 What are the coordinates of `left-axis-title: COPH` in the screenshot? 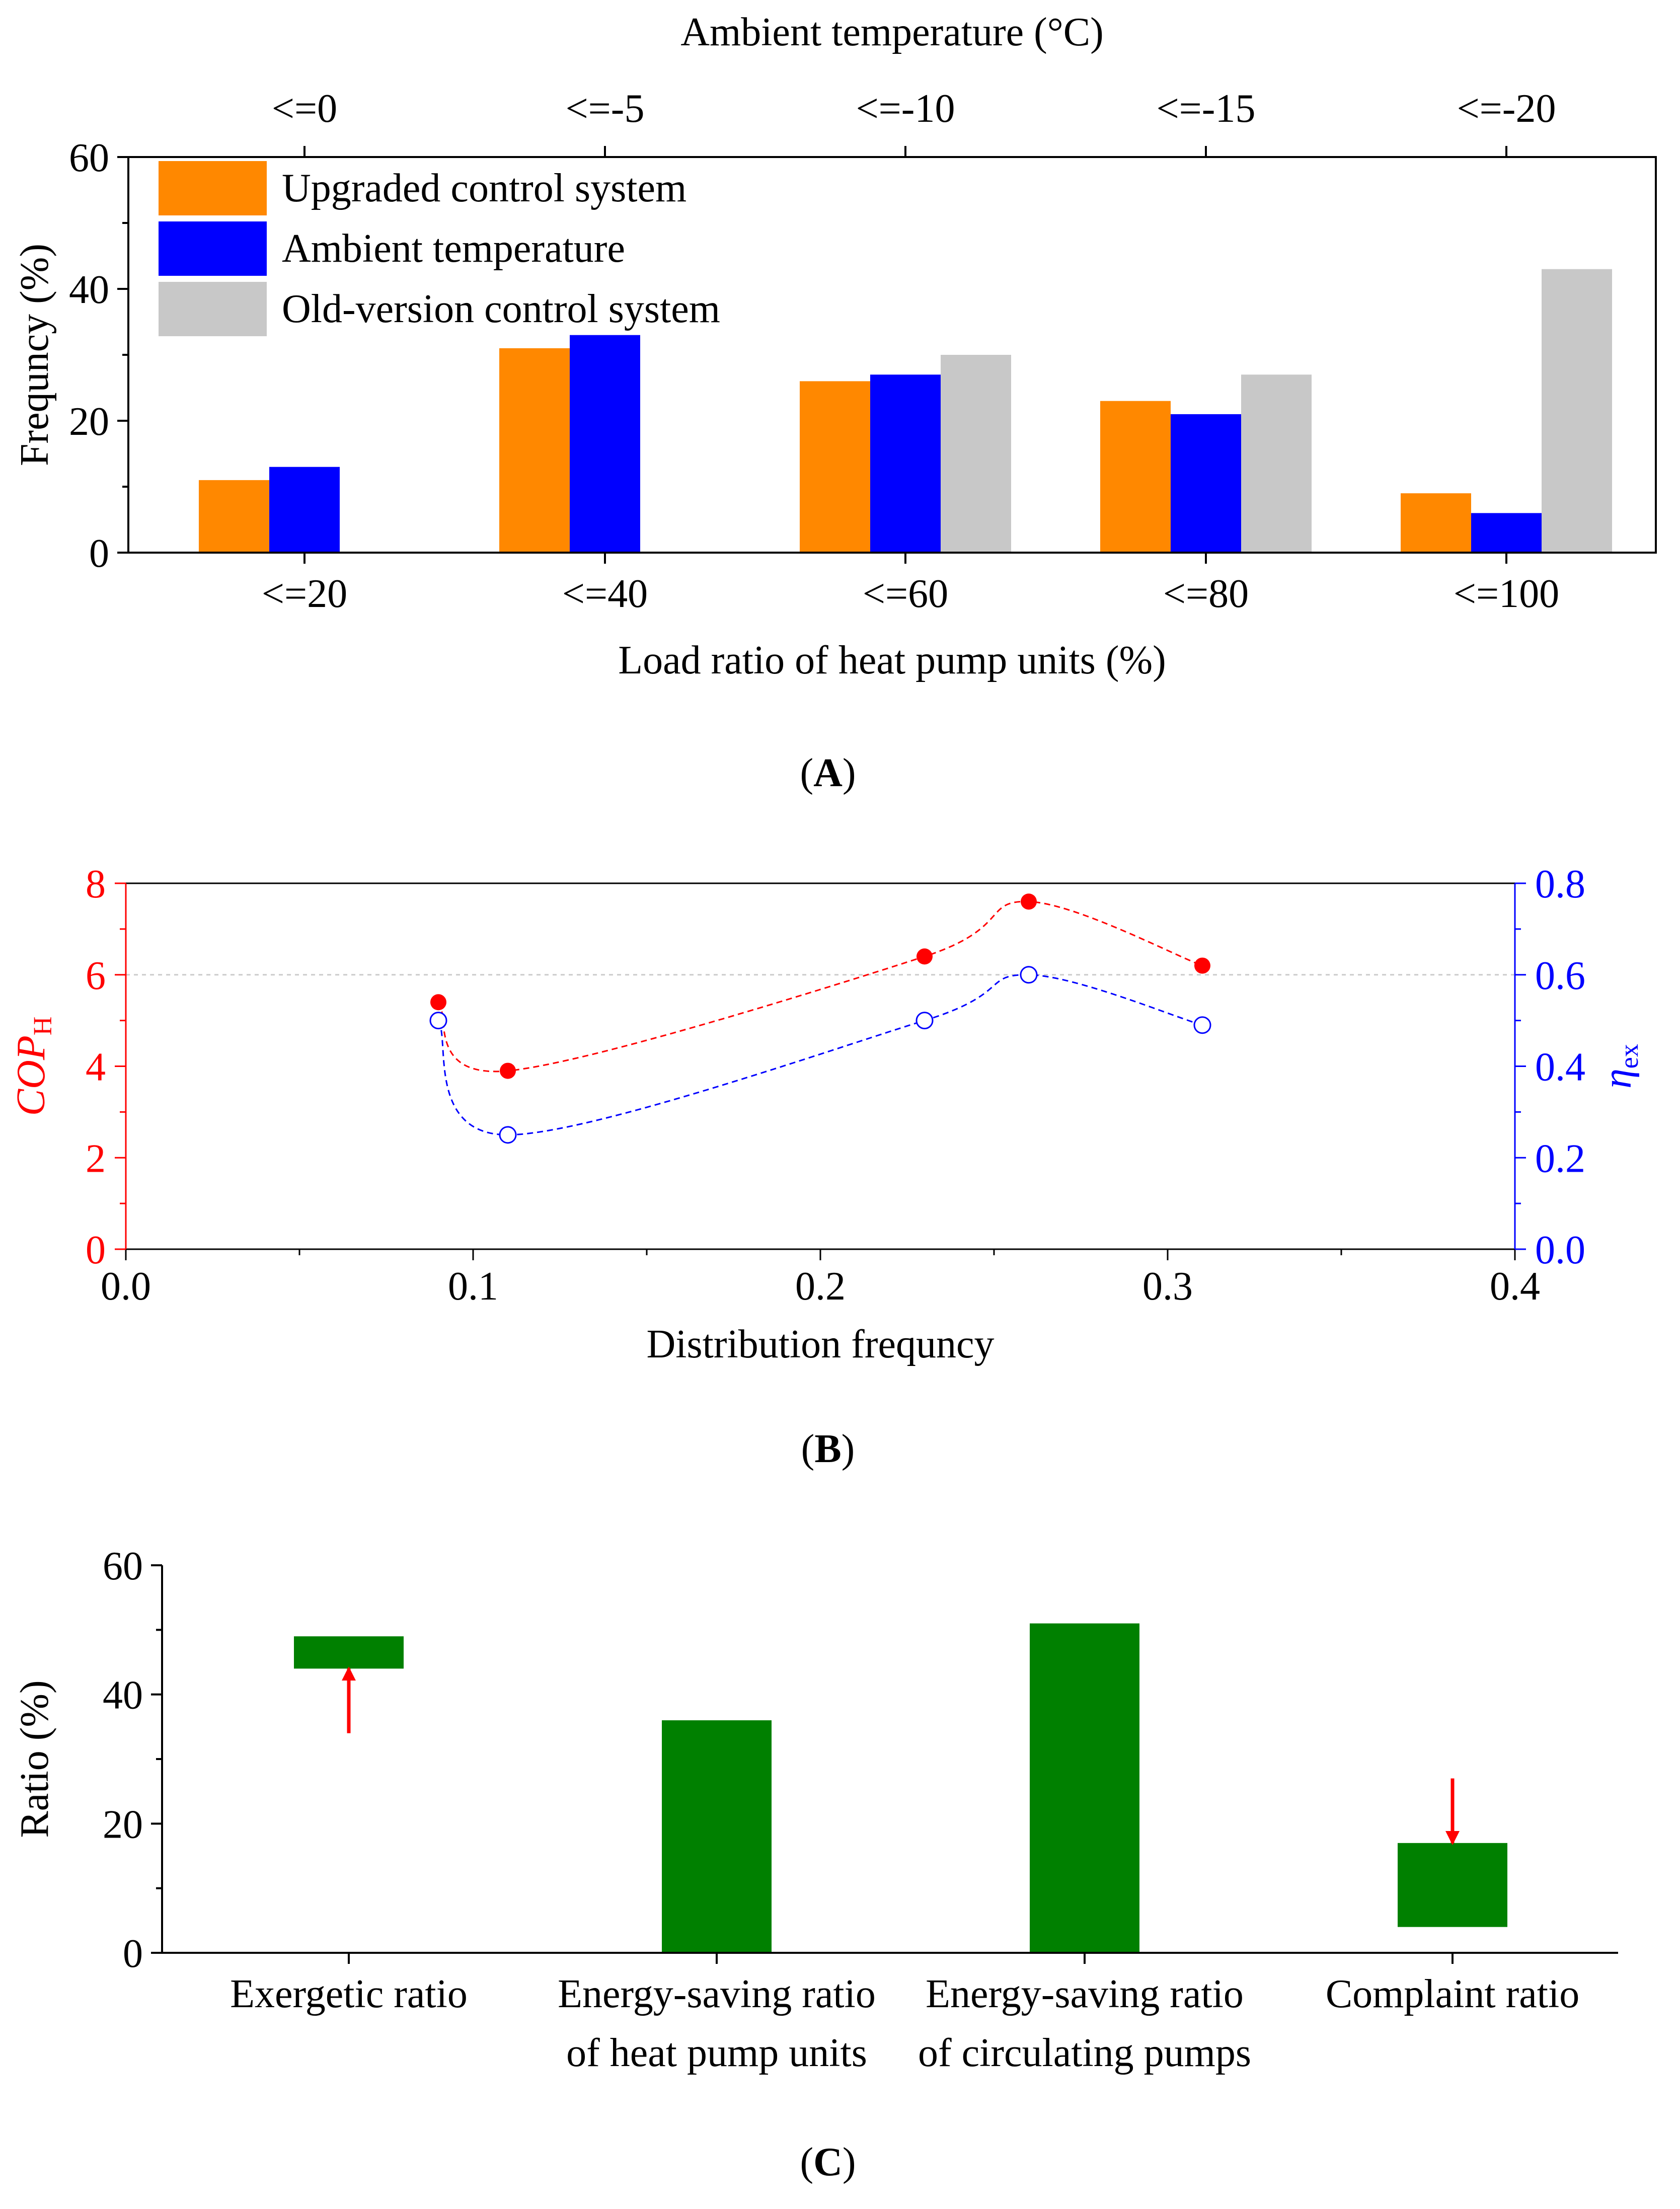 It's located at (33, 1066).